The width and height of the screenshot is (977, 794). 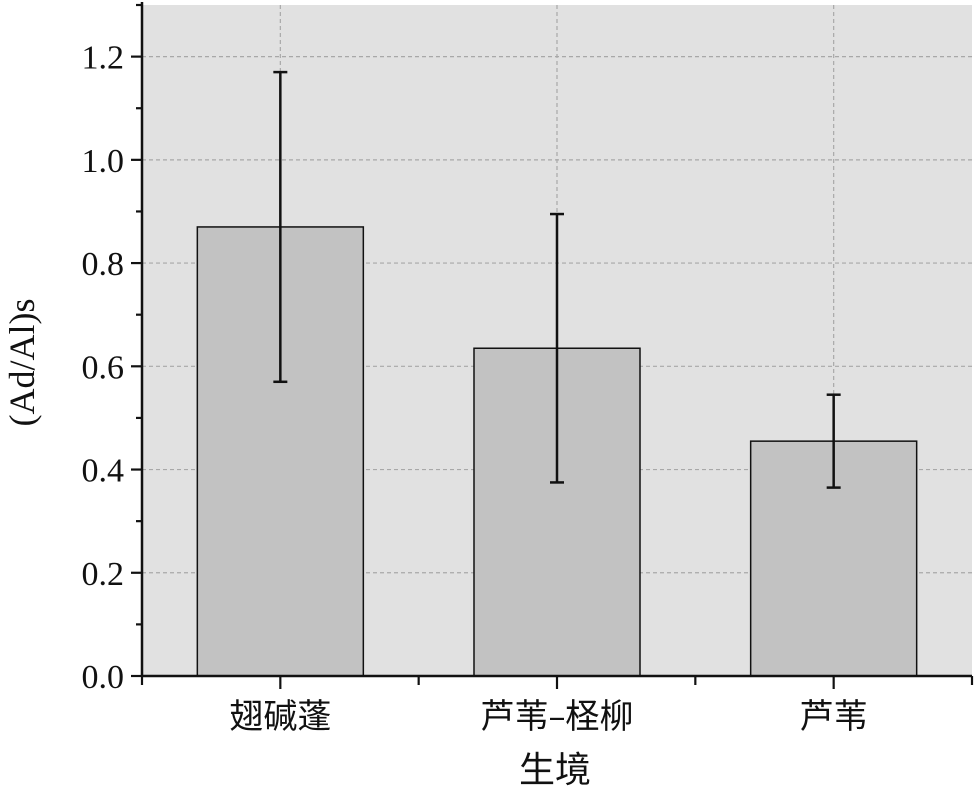 I want to click on y-tick-label-3: 0.6, so click(x=103, y=367).